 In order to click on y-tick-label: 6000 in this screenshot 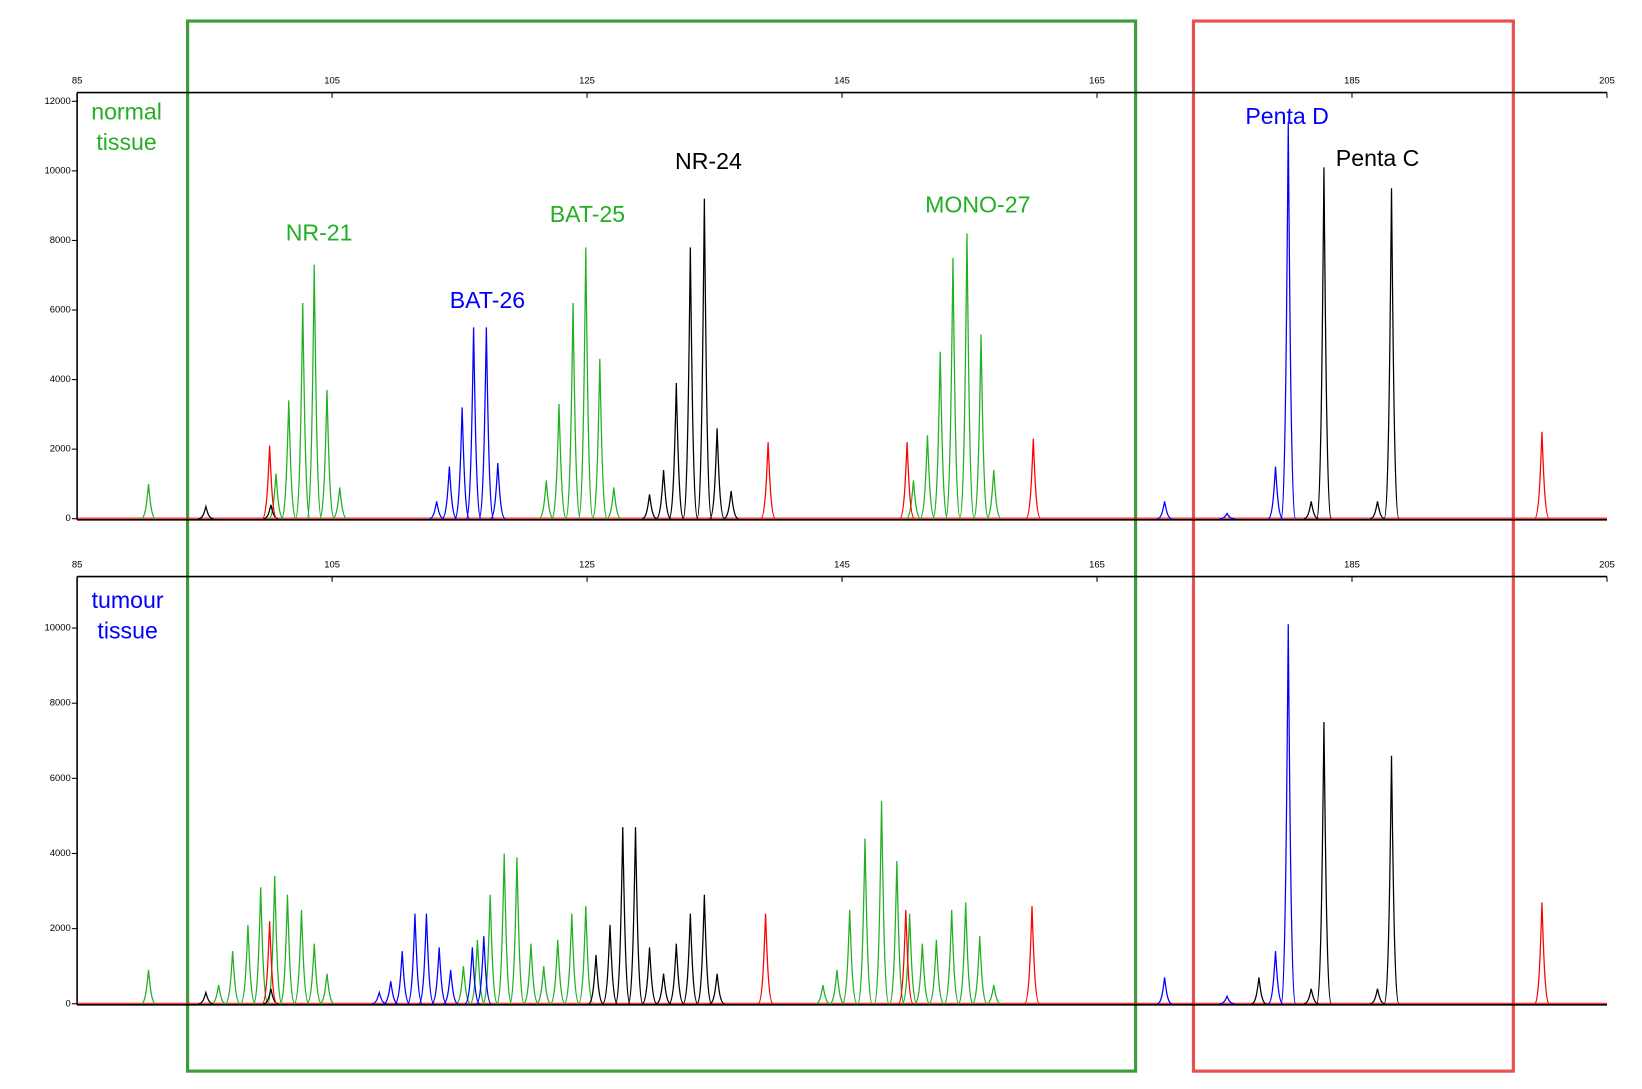, I will do `click(60, 778)`.